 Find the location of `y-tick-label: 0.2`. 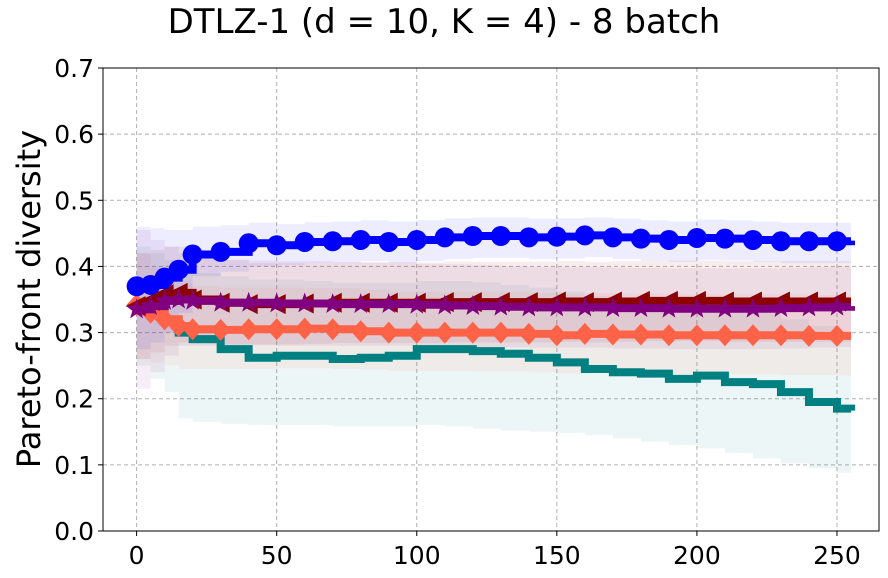

y-tick-label: 0.2 is located at coordinates (74, 399).